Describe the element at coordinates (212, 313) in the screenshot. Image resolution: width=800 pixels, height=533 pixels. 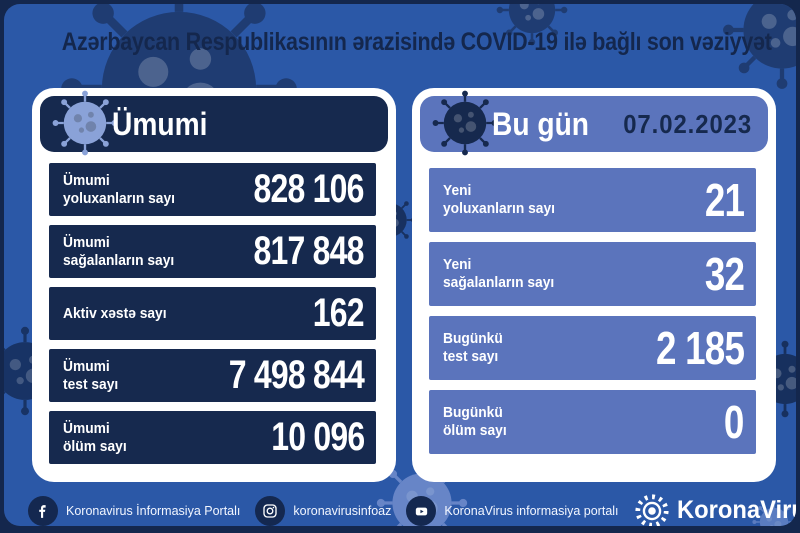
I see `stat-row-active-cases: Aktiv xəstə sayı 162` at that location.